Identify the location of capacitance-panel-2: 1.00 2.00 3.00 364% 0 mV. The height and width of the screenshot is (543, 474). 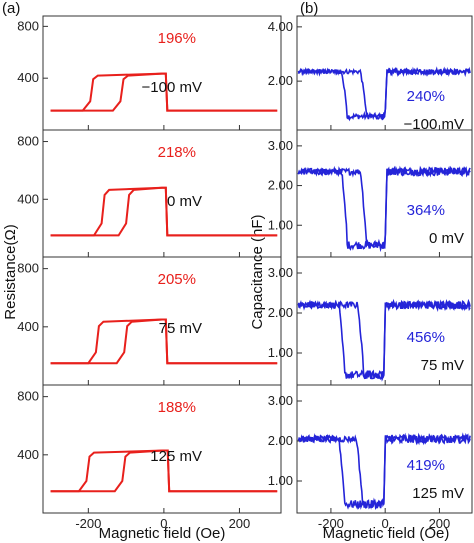
(370, 193).